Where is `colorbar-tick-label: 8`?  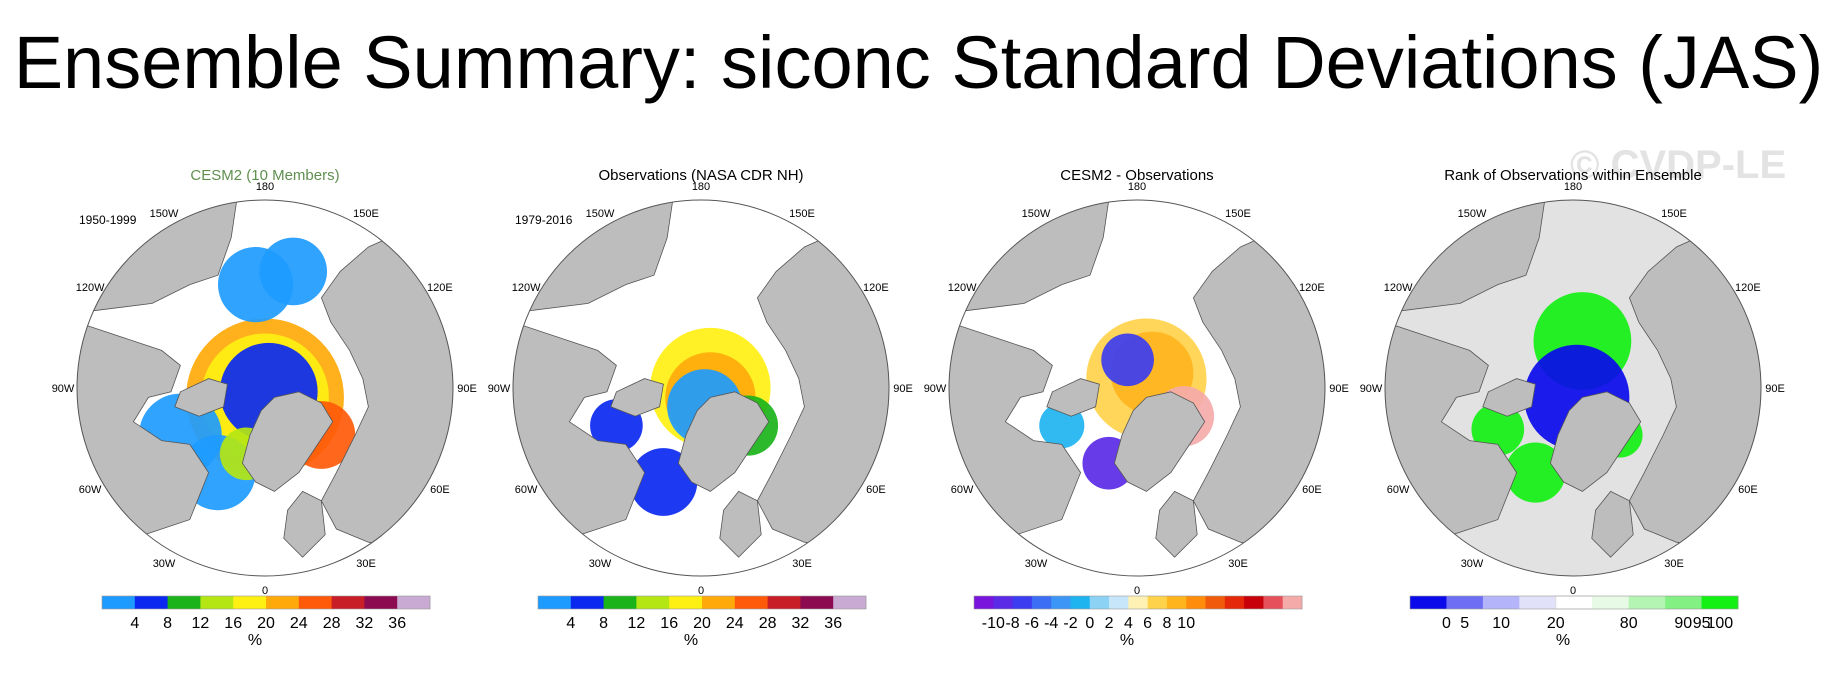 colorbar-tick-label: 8 is located at coordinates (167, 623).